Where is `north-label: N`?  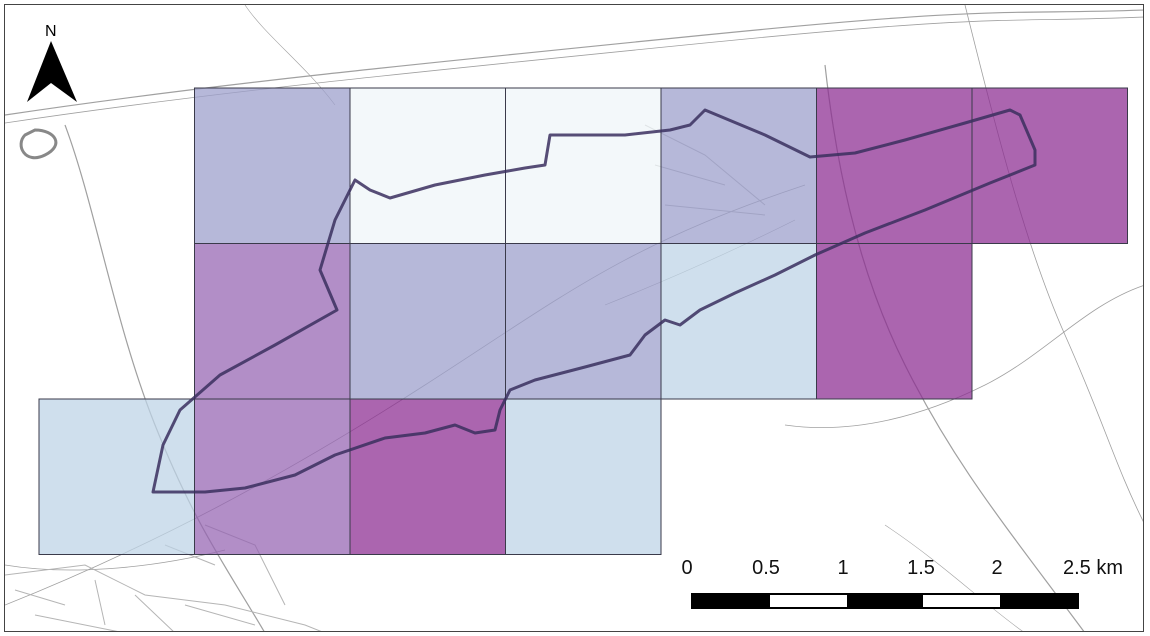 north-label: N is located at coordinates (51, 31).